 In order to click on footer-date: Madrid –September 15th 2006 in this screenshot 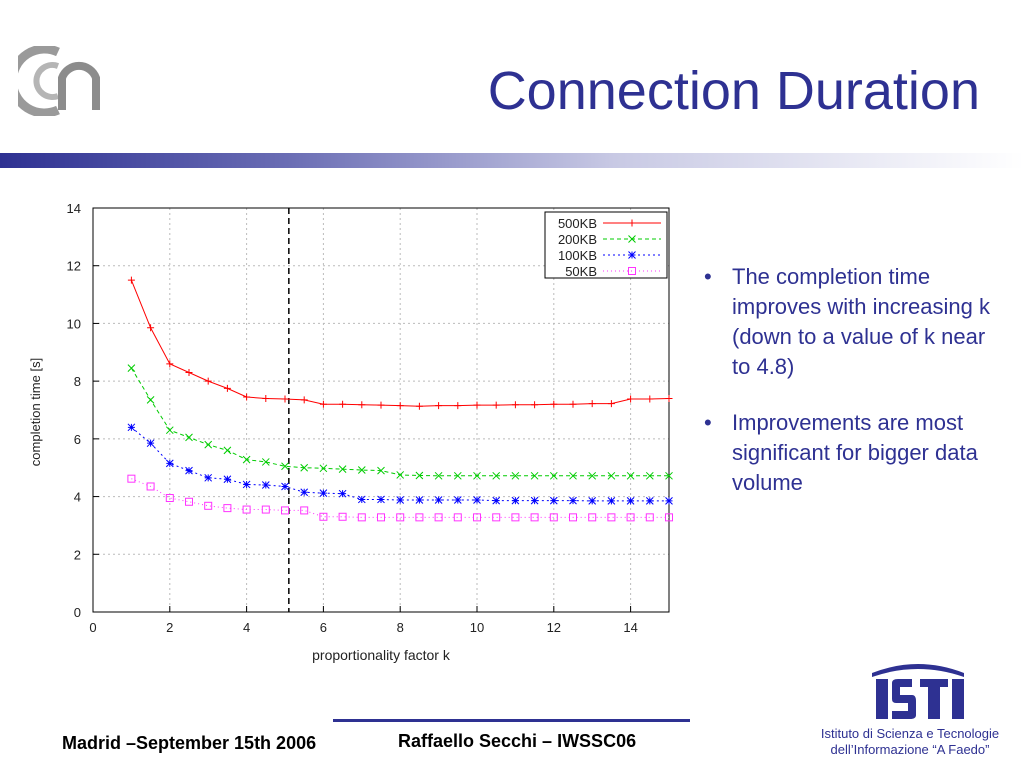, I will do `click(189, 743)`.